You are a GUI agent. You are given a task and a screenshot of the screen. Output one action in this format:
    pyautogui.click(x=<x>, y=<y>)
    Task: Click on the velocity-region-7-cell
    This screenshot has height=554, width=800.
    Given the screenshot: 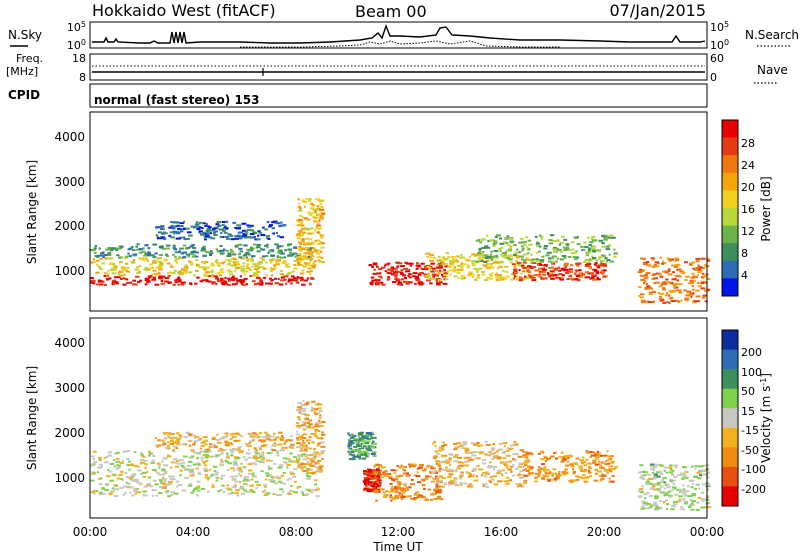 What is the action you would take?
    pyautogui.click(x=693, y=501)
    